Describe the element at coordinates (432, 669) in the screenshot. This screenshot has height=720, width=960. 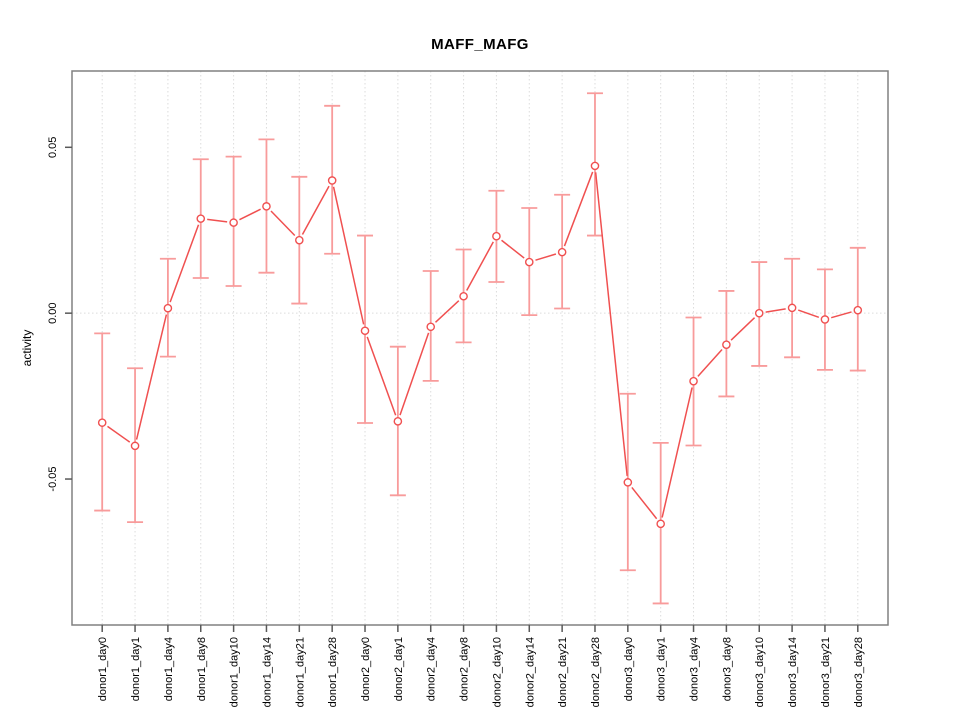
I see `x-tick-label: donor2_day4` at that location.